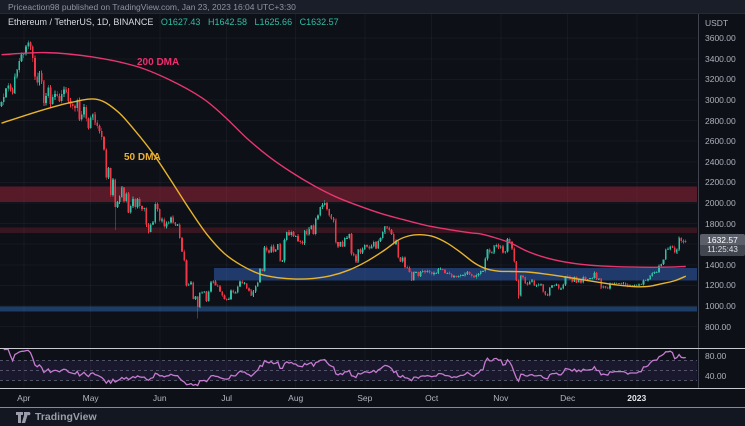  I want to click on price-tick: 2200.00, so click(720, 182).